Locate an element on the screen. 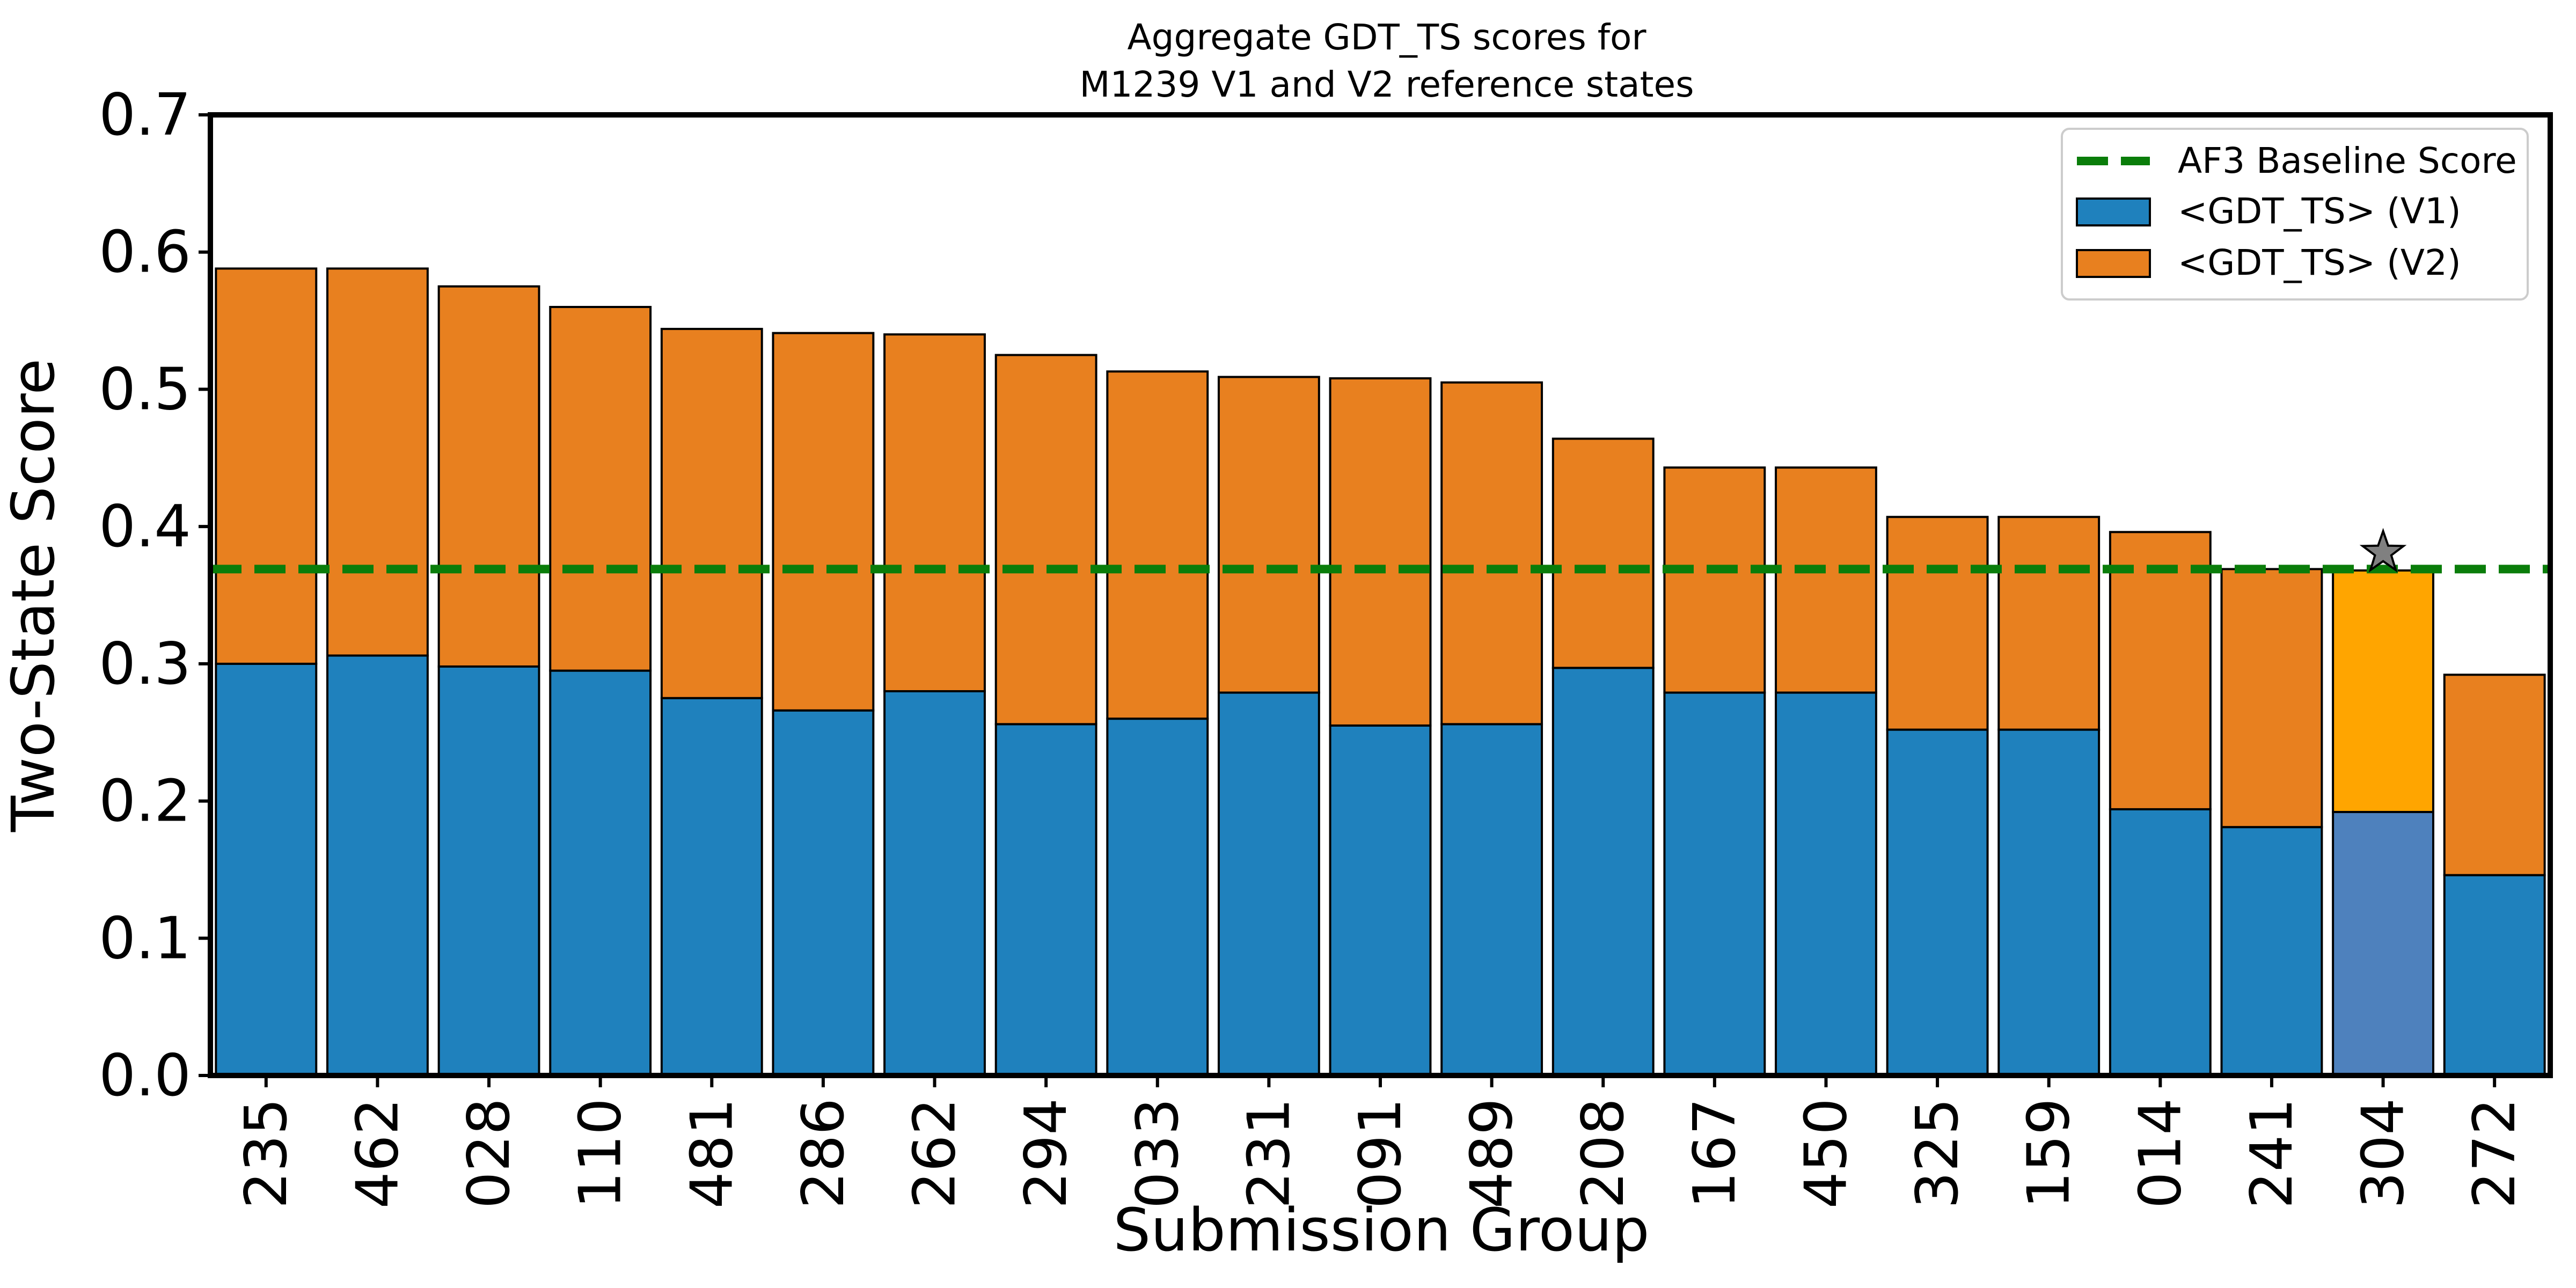  x-tick-label: 167 is located at coordinates (1714, 1153).